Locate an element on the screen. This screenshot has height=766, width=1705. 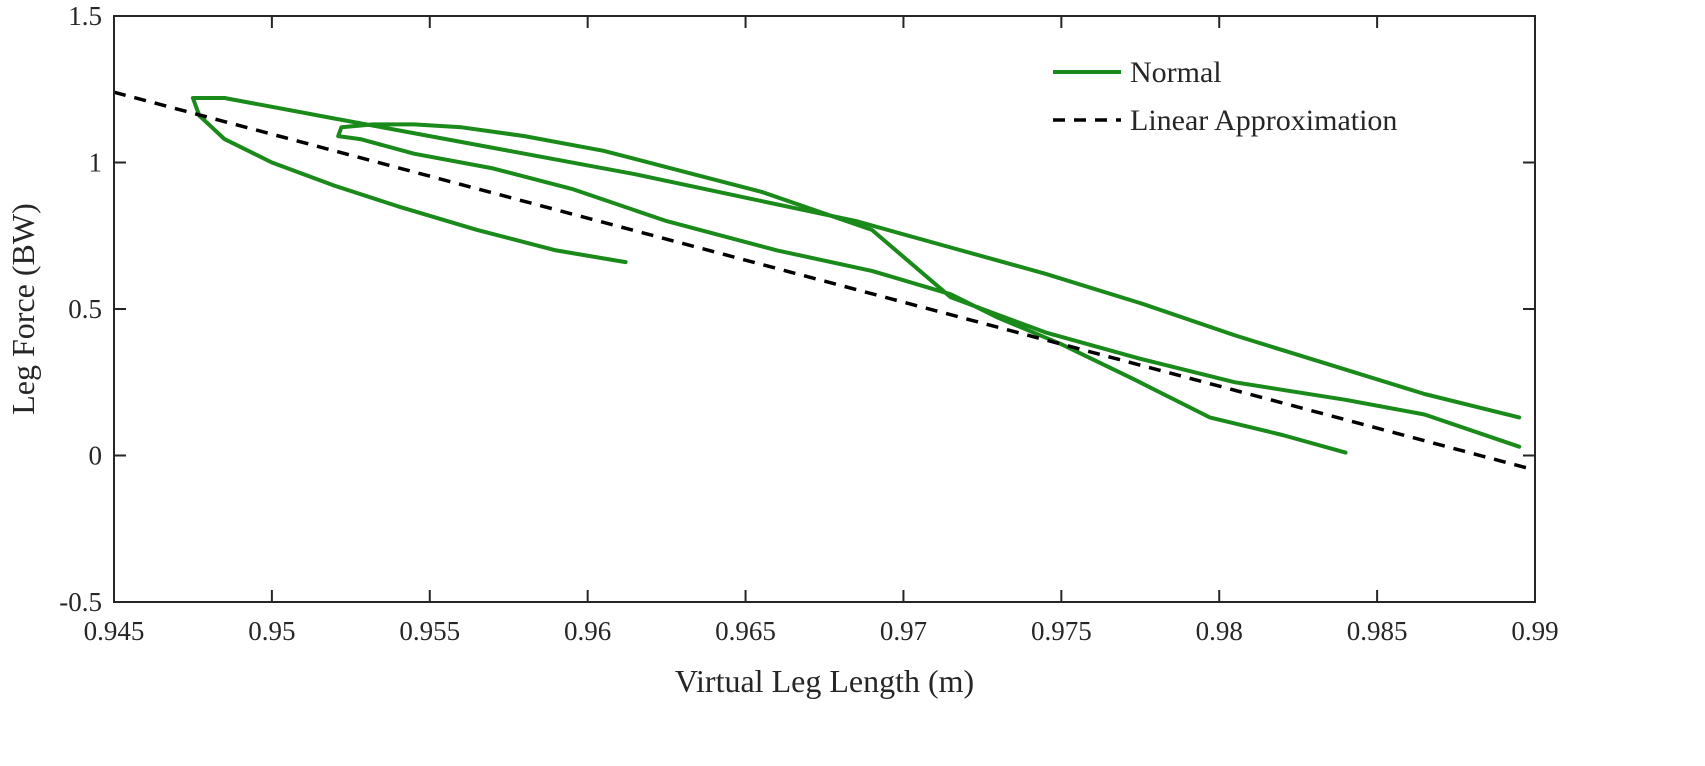
x-tick-label: 0.96 is located at coordinates (587, 631).